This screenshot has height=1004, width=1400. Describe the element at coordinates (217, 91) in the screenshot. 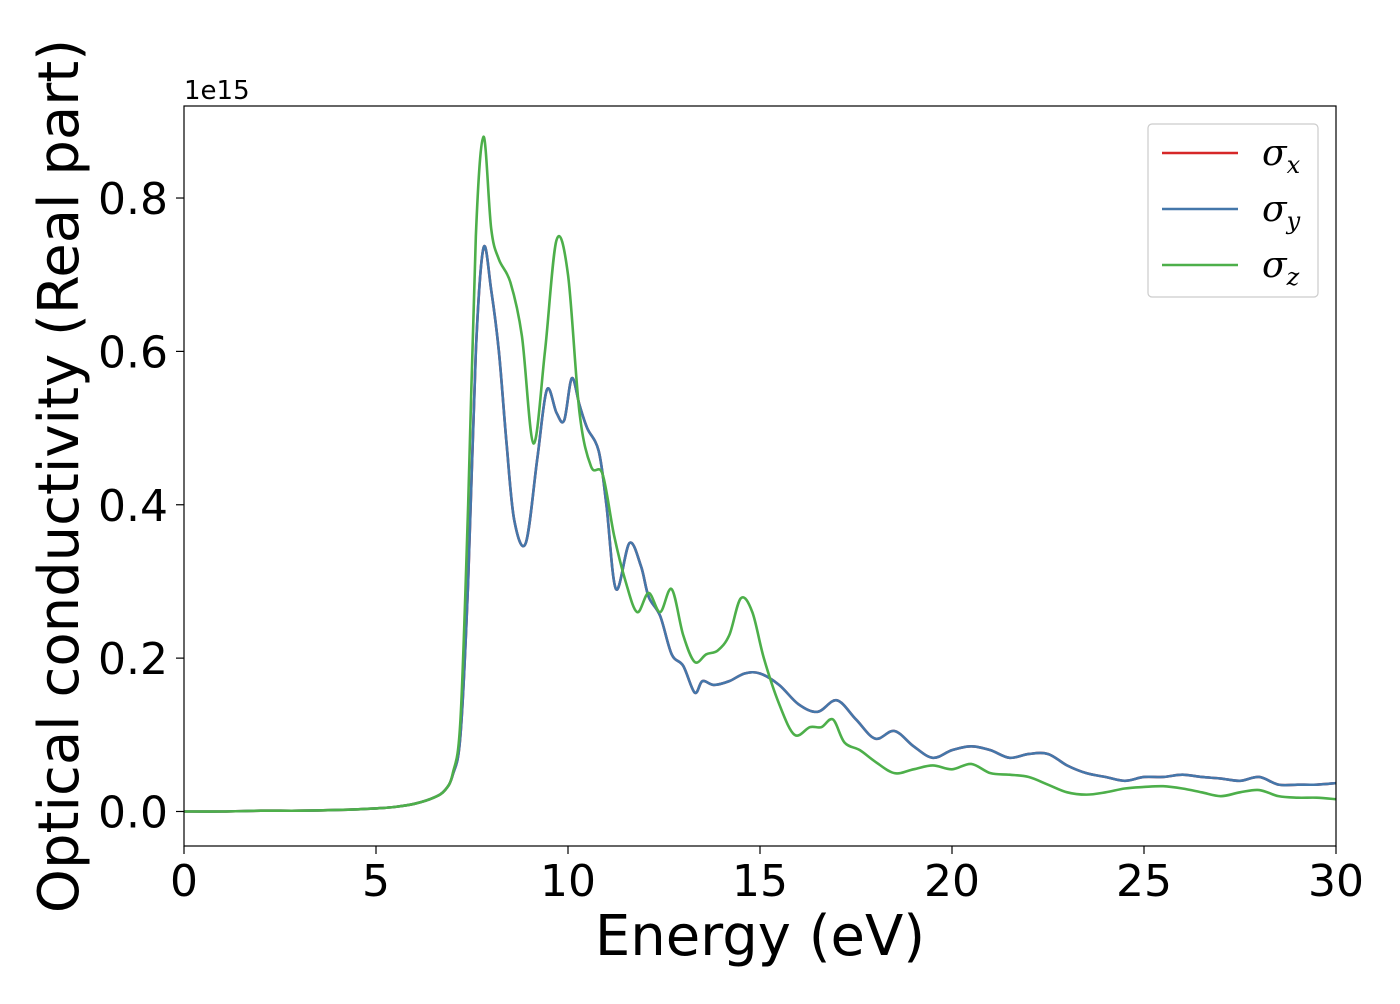

I see `y-offset-label: 1e15` at that location.